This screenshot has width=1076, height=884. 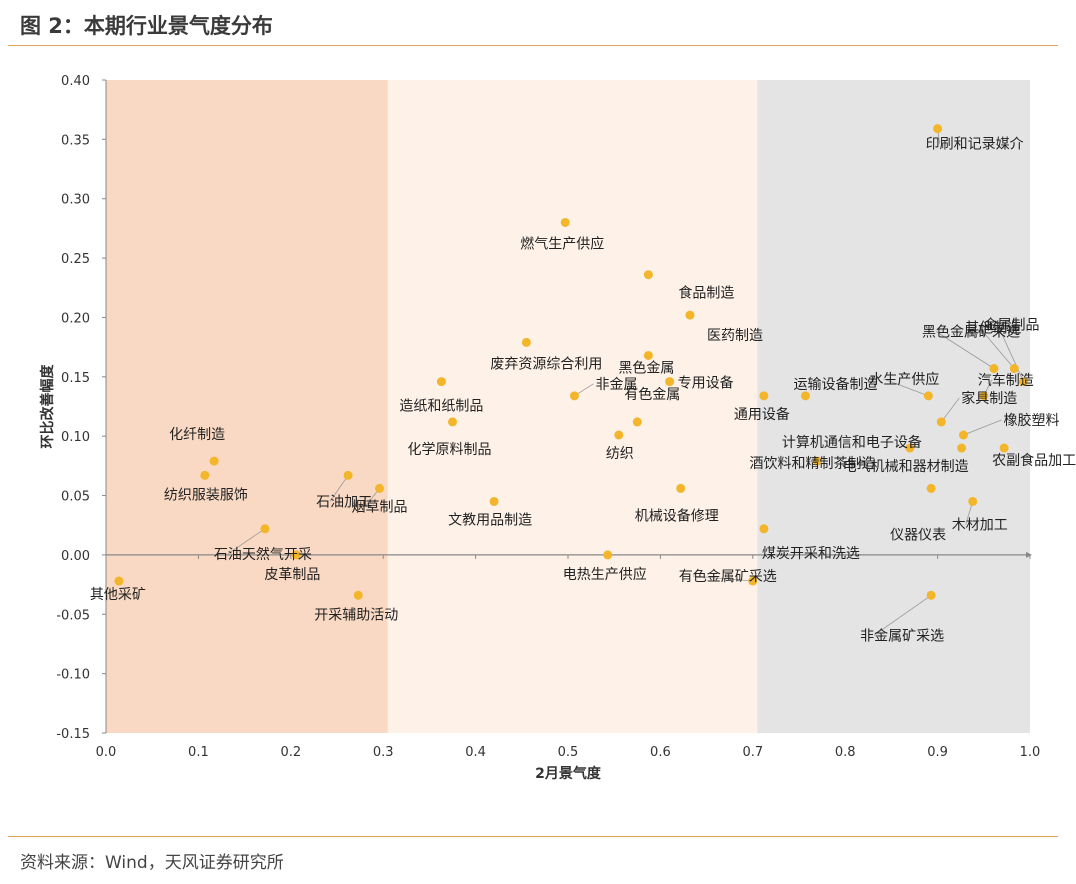 What do you see at coordinates (75, 556) in the screenshot?
I see `y-tick-label: 0.00` at bounding box center [75, 556].